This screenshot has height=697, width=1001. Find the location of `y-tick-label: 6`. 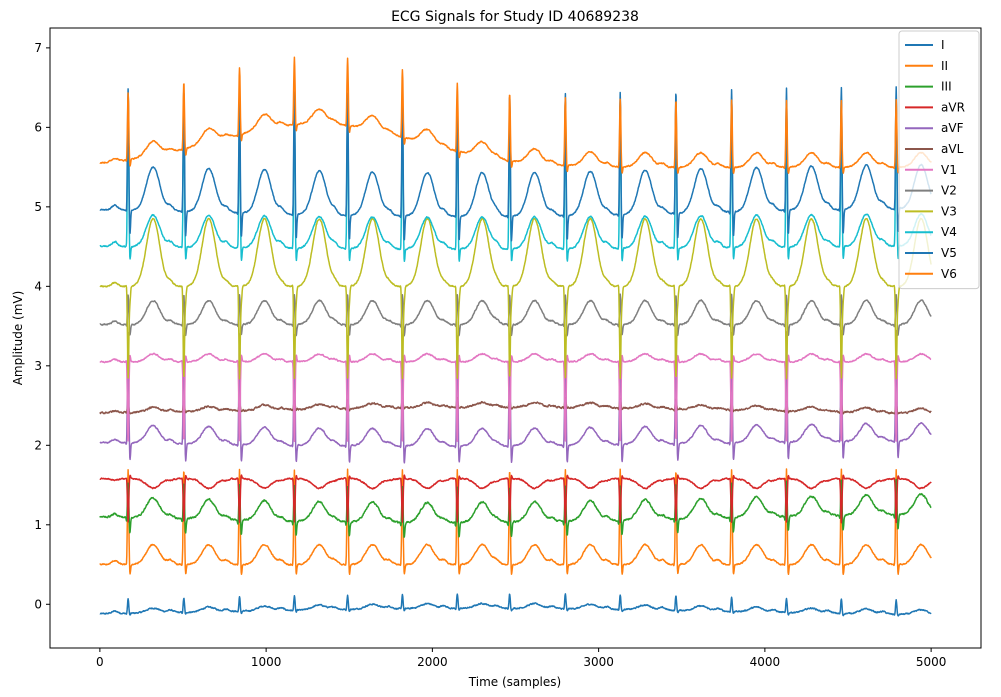

y-tick-label: 6 is located at coordinates (38, 127).